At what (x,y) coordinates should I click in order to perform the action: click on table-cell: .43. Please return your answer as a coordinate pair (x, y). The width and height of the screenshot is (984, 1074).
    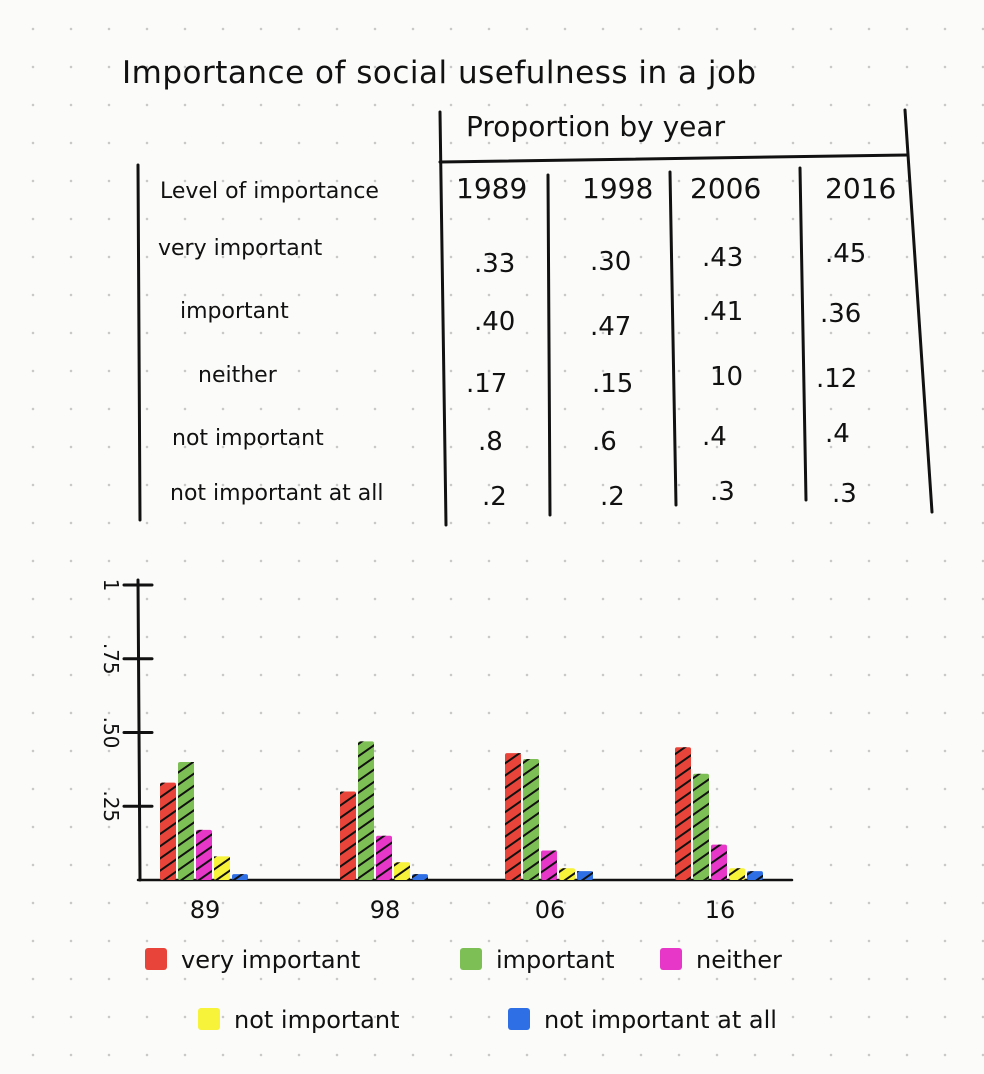
    Looking at the image, I should click on (722, 258).